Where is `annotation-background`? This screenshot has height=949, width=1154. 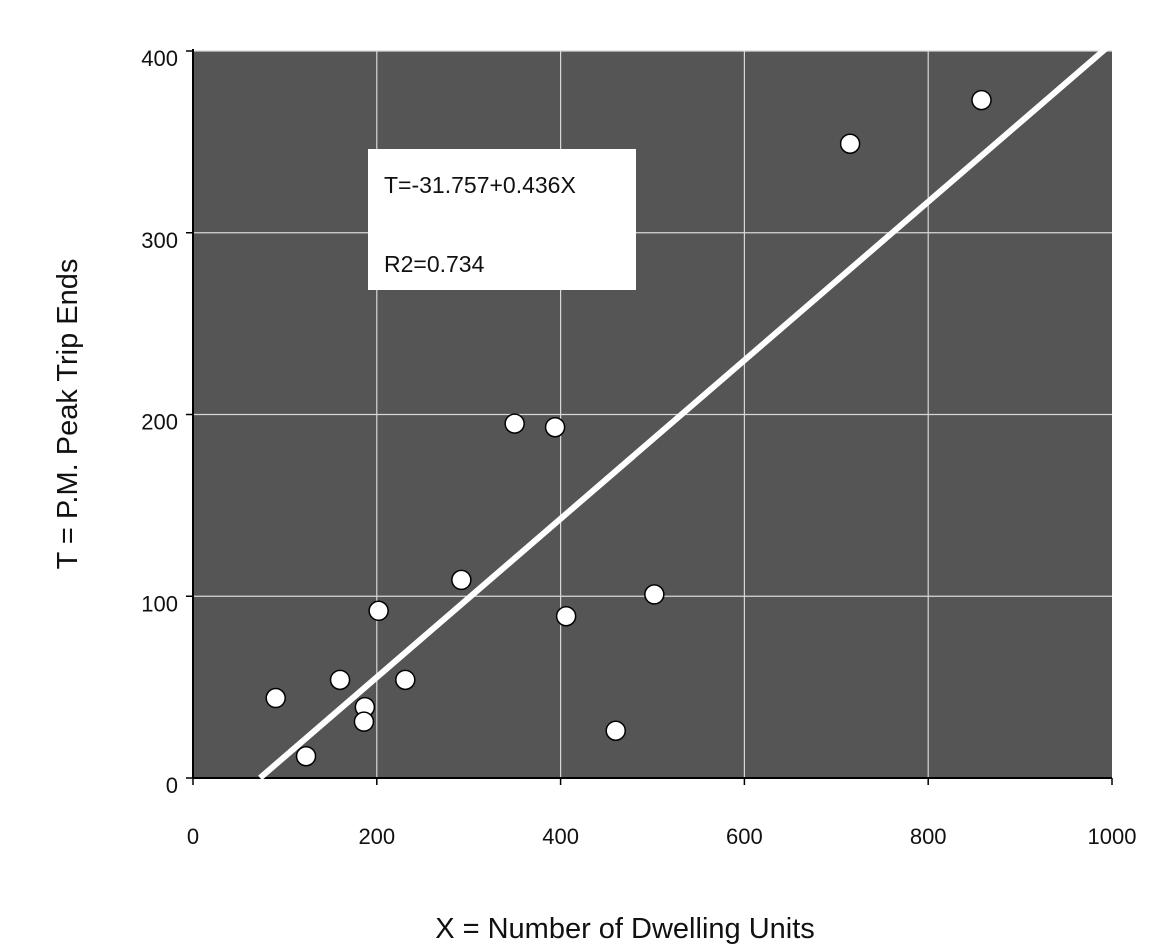
annotation-background is located at coordinates (502, 219).